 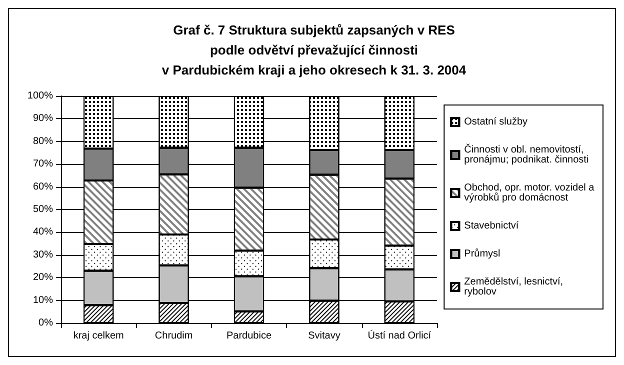 What do you see at coordinates (43, 141) in the screenshot?
I see `y-tick-label: 80%` at bounding box center [43, 141].